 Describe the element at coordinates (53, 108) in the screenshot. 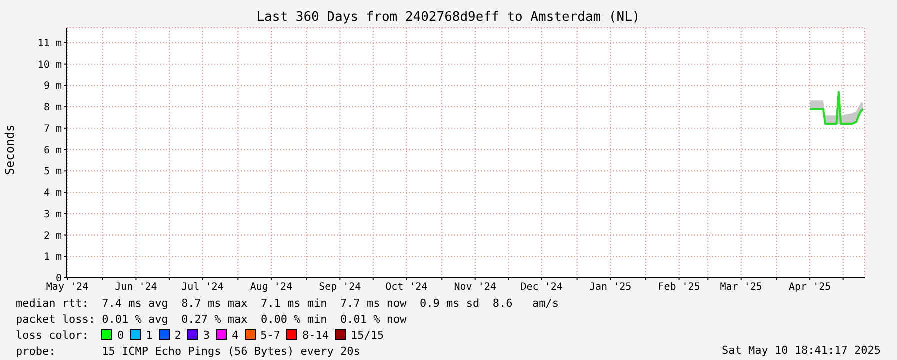

I see `y-tick-label: 8 m` at that location.